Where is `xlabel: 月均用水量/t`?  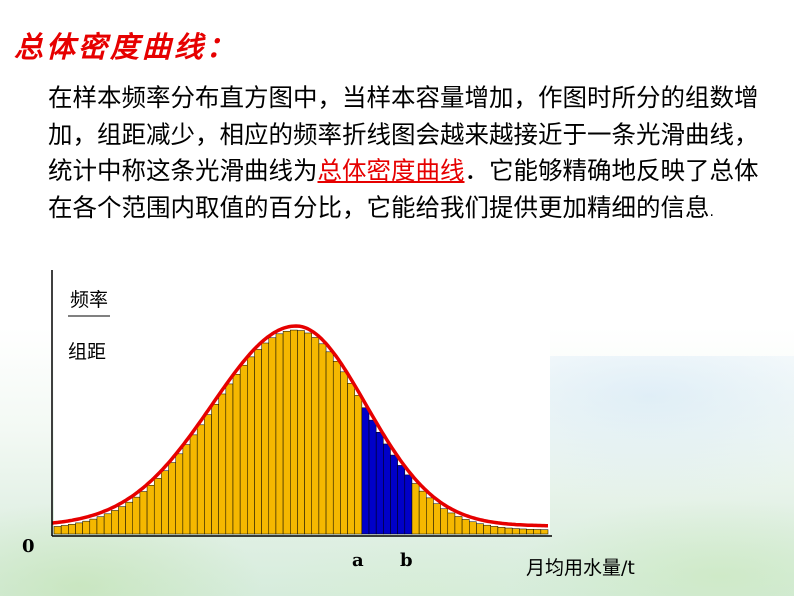
xlabel: 月均用水量/t is located at coordinates (580, 568).